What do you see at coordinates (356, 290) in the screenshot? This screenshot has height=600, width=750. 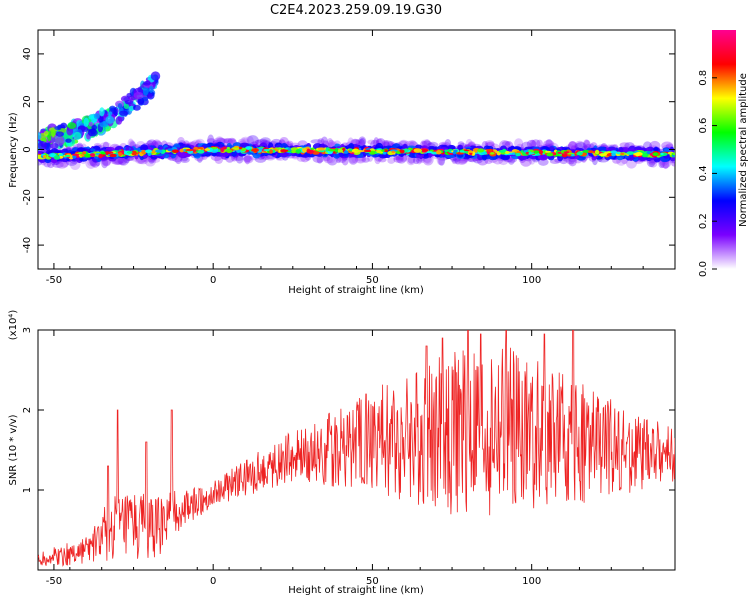 I see `spectrogram-x-axis-label: Height of straight line (km)` at bounding box center [356, 290].